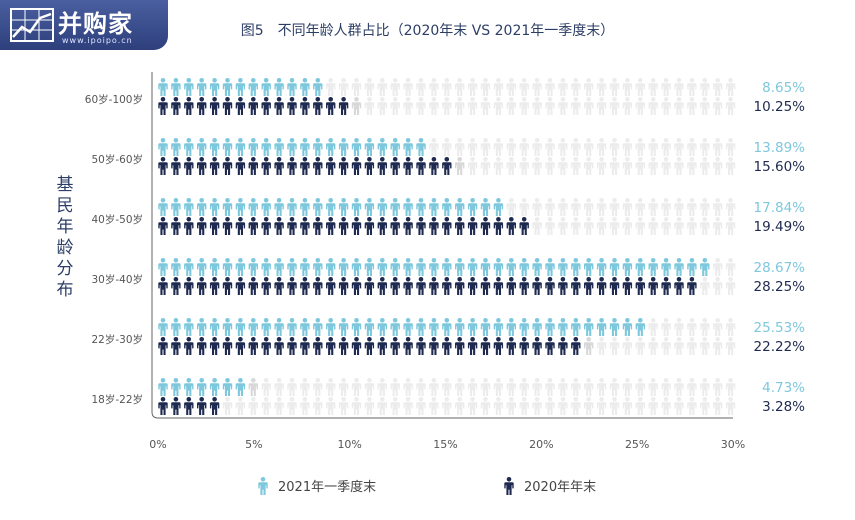 The height and width of the screenshot is (520, 855). I want to click on x-tick-label: 0%, so click(157, 444).